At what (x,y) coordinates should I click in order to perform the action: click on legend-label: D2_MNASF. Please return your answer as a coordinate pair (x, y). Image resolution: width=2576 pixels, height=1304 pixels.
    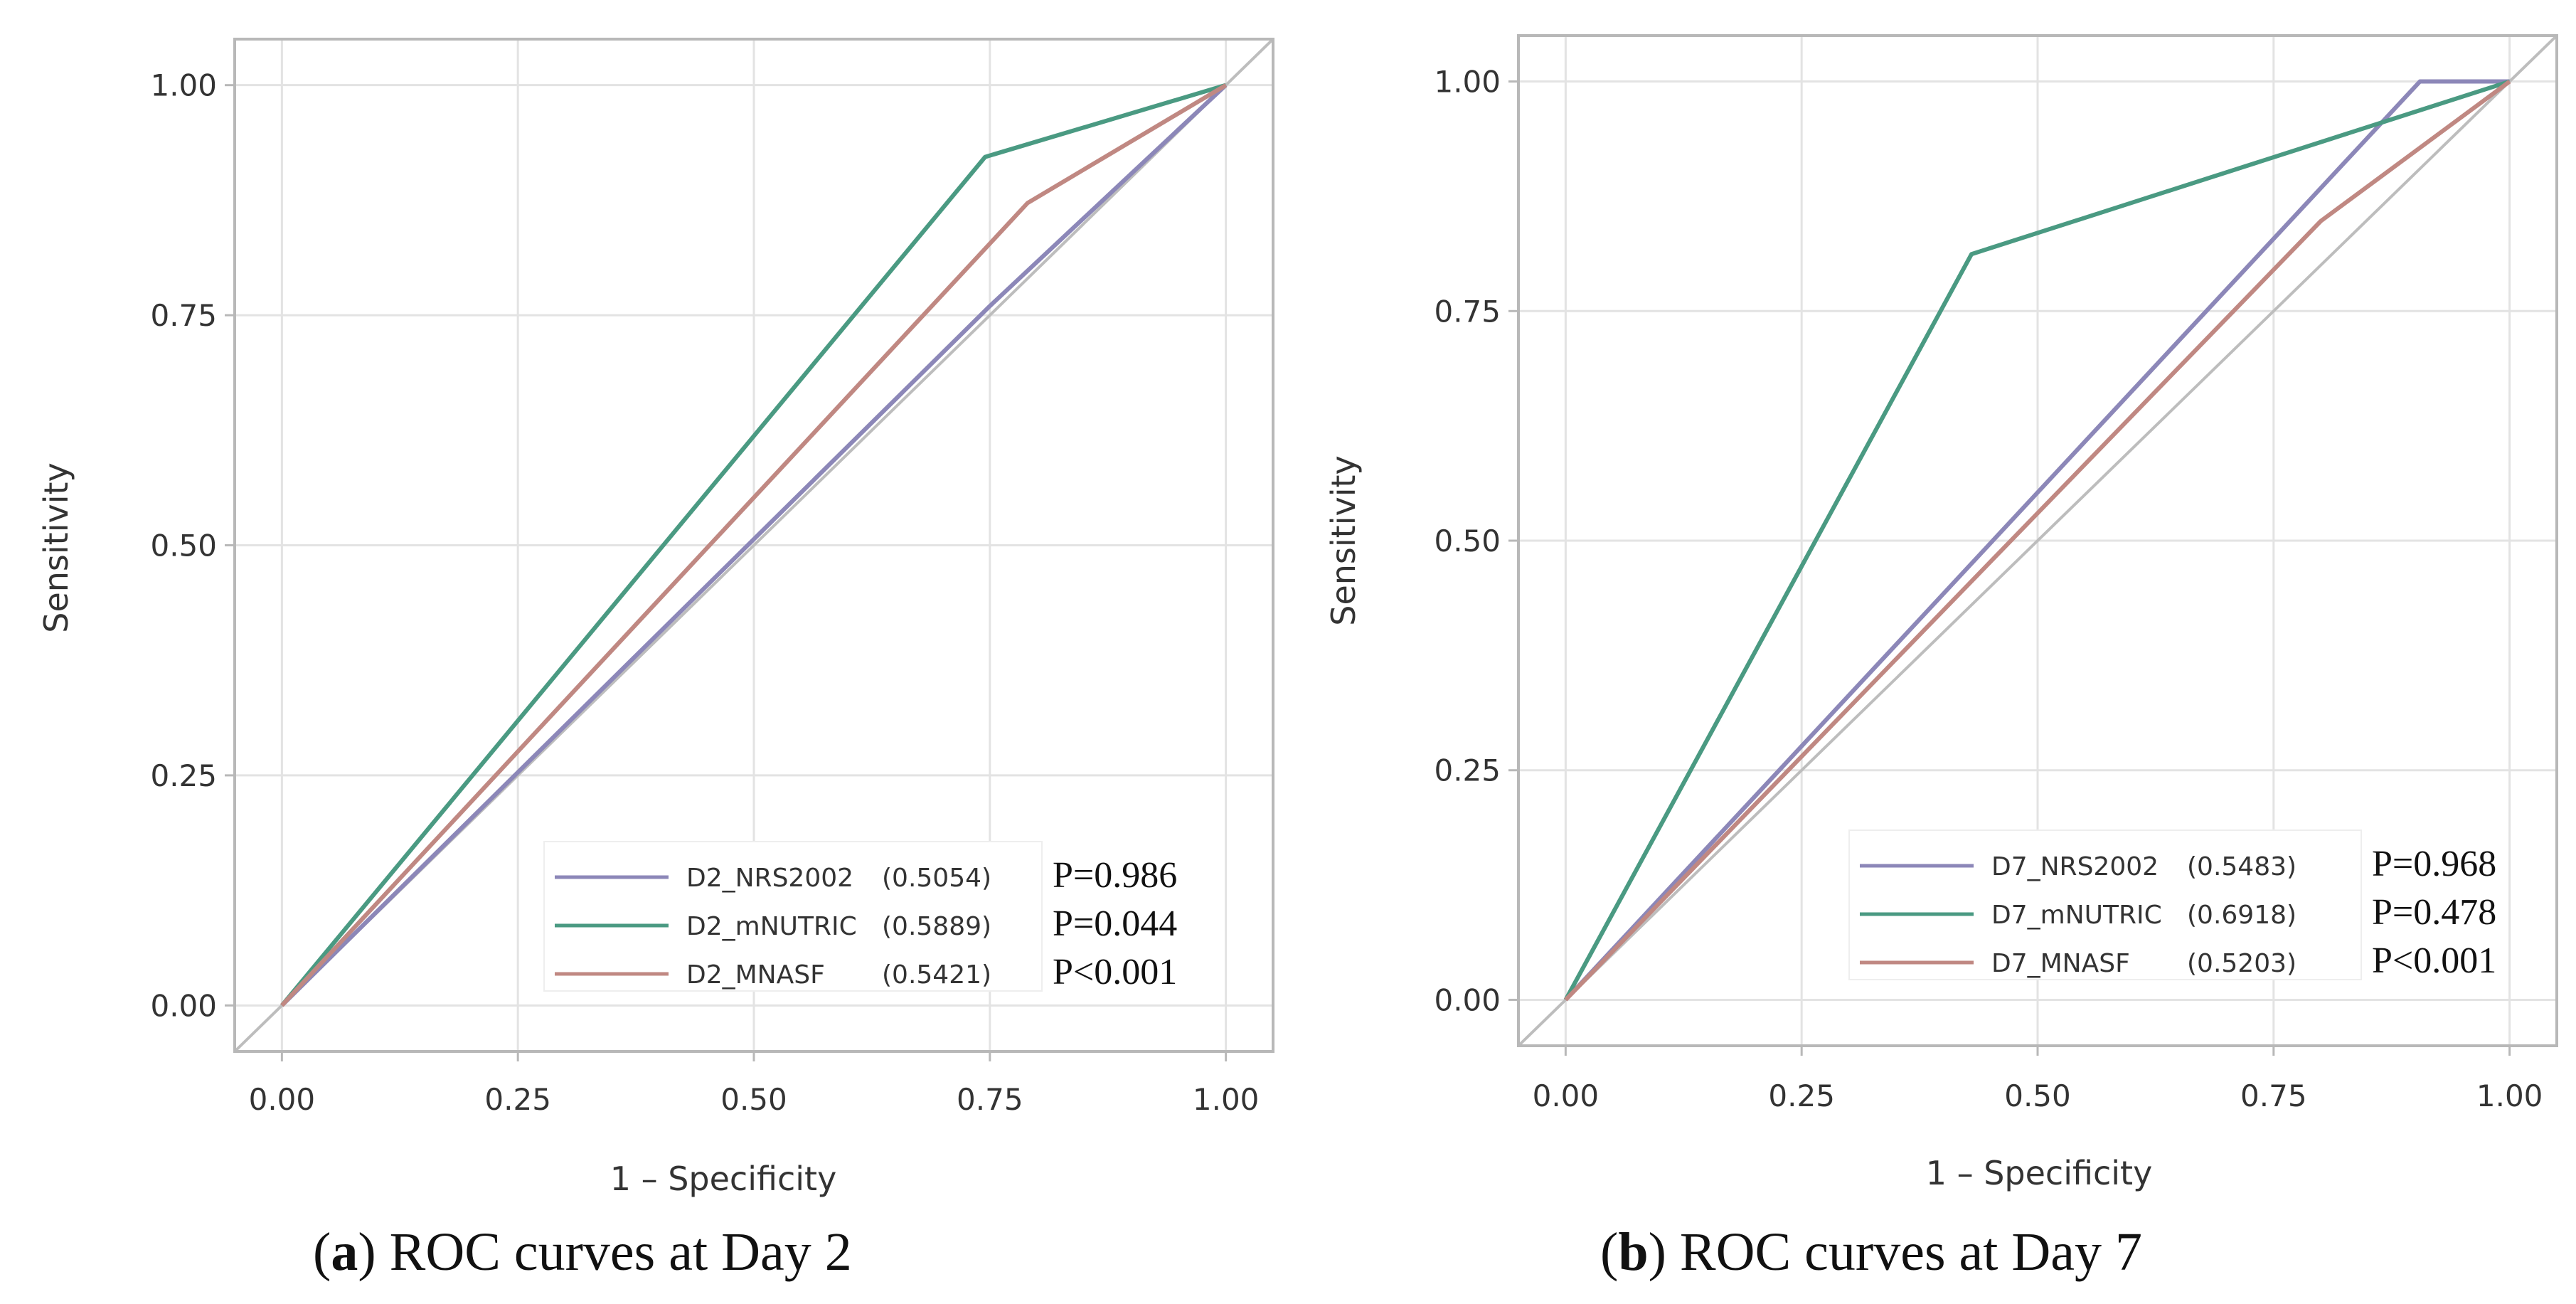
    Looking at the image, I should click on (755, 975).